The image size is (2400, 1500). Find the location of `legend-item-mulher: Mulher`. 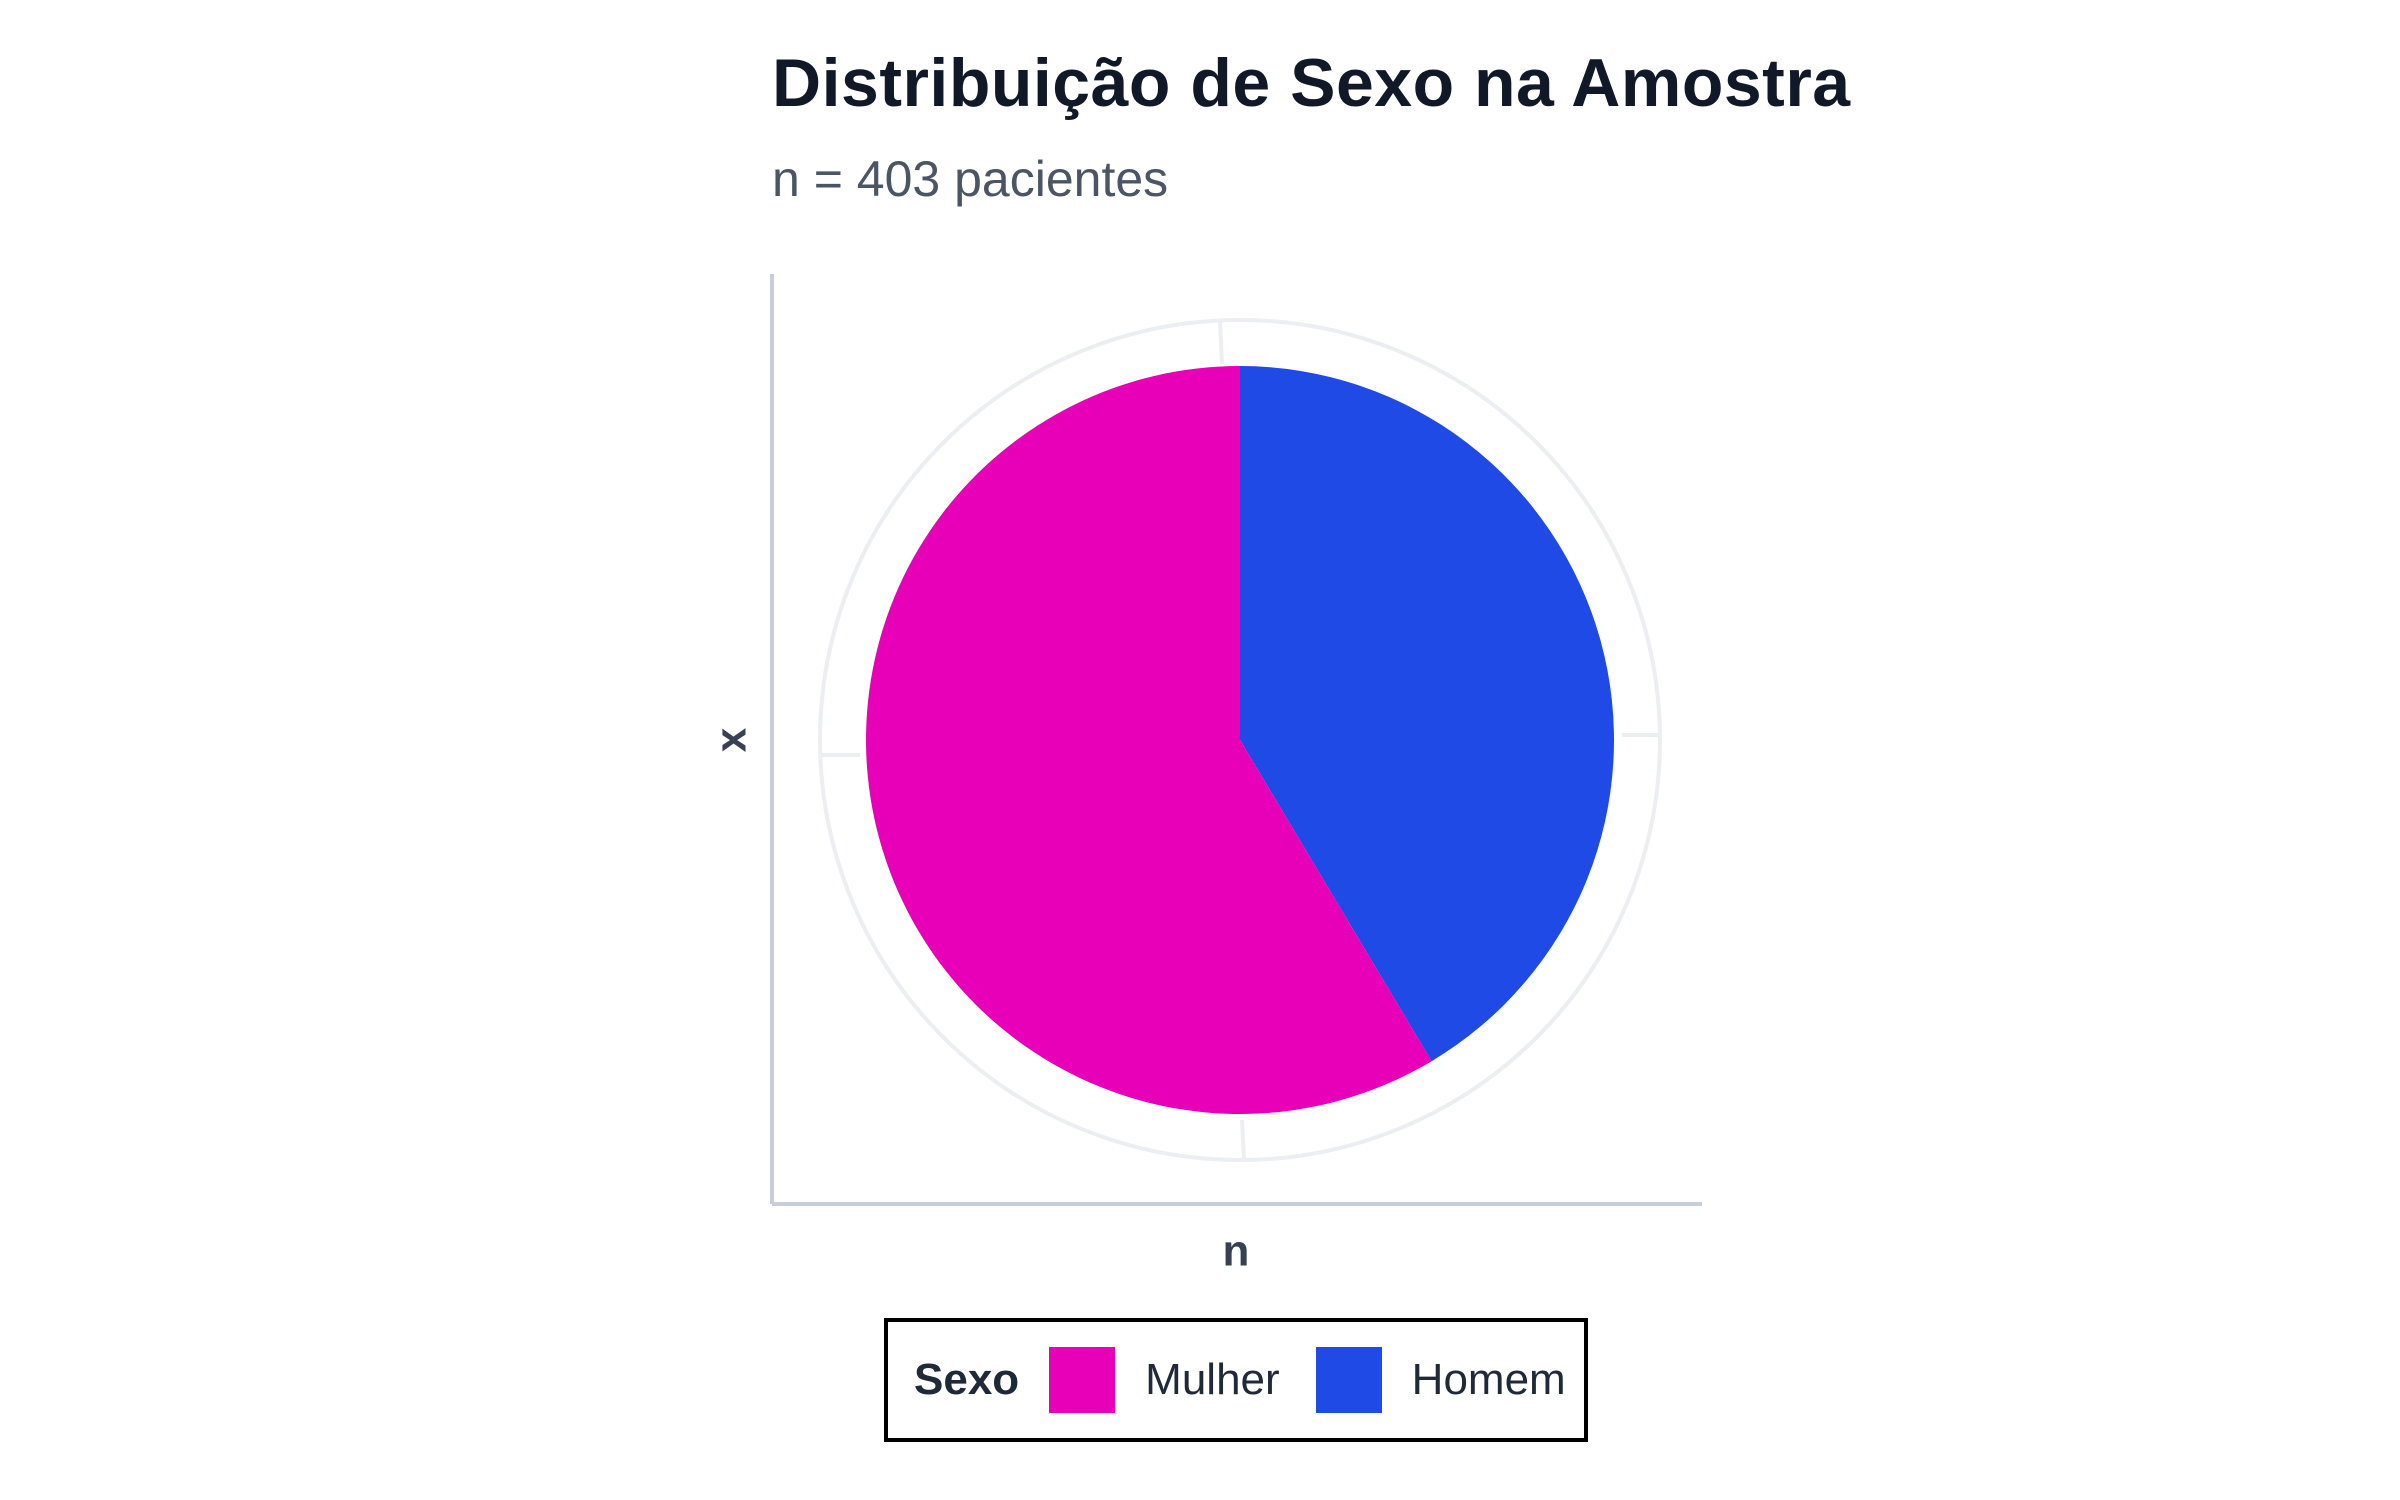

legend-item-mulher: Mulher is located at coordinates (1164, 1380).